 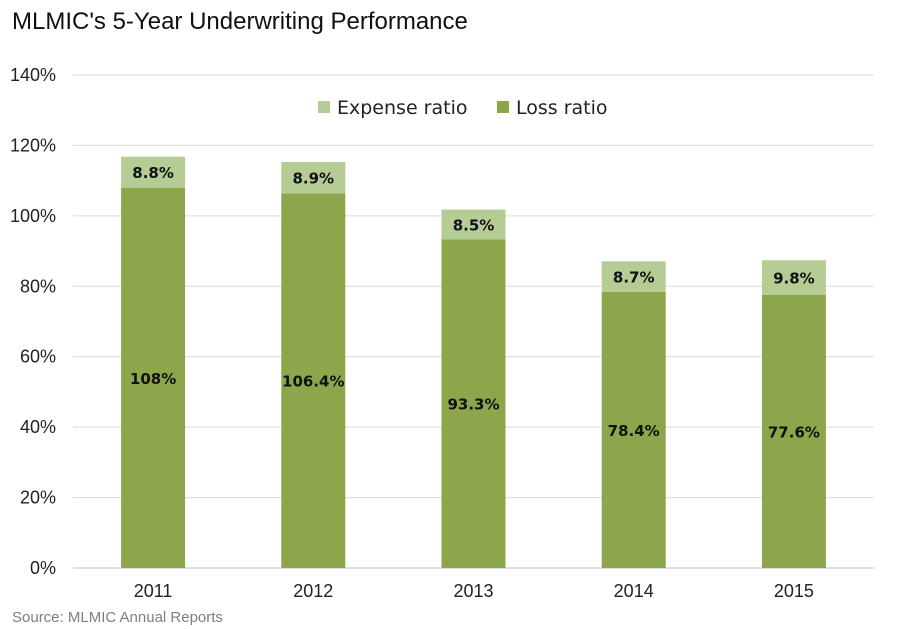 What do you see at coordinates (402, 108) in the screenshot?
I see `legend-label-expense-ratio: Expense ratio` at bounding box center [402, 108].